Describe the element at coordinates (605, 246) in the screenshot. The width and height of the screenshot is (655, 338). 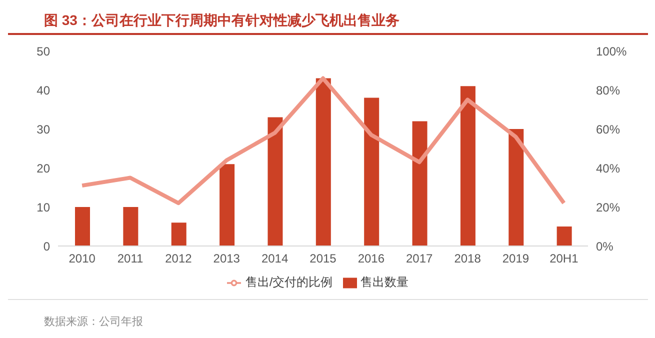
I see `y2-tick-label: 0%` at that location.